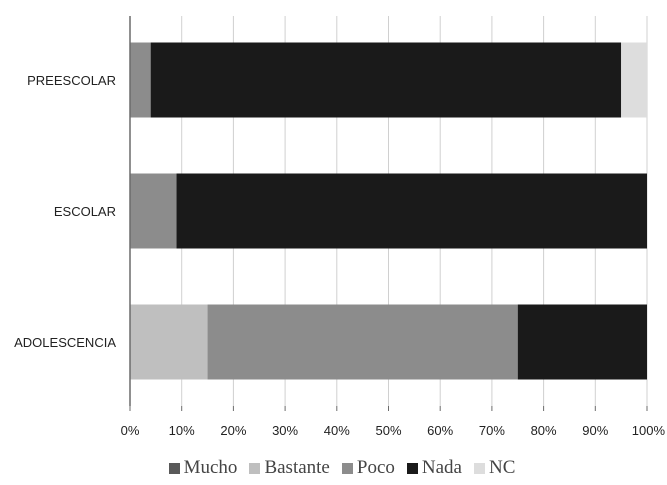 This screenshot has width=667, height=485. Describe the element at coordinates (210, 467) in the screenshot. I see `legend-label: Mucho` at that location.